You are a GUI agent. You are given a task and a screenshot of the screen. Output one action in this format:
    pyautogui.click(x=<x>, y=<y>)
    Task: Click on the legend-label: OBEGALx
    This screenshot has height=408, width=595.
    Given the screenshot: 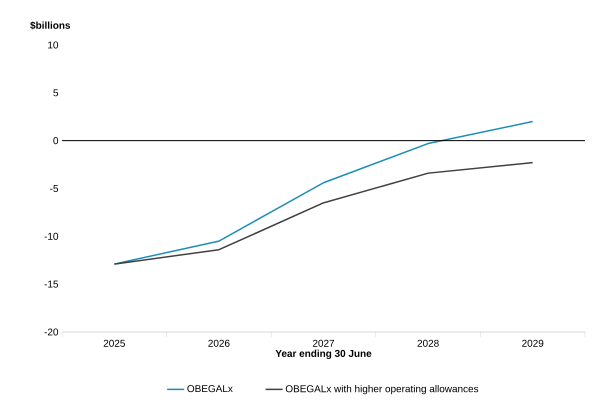 What is the action you would take?
    pyautogui.click(x=210, y=388)
    